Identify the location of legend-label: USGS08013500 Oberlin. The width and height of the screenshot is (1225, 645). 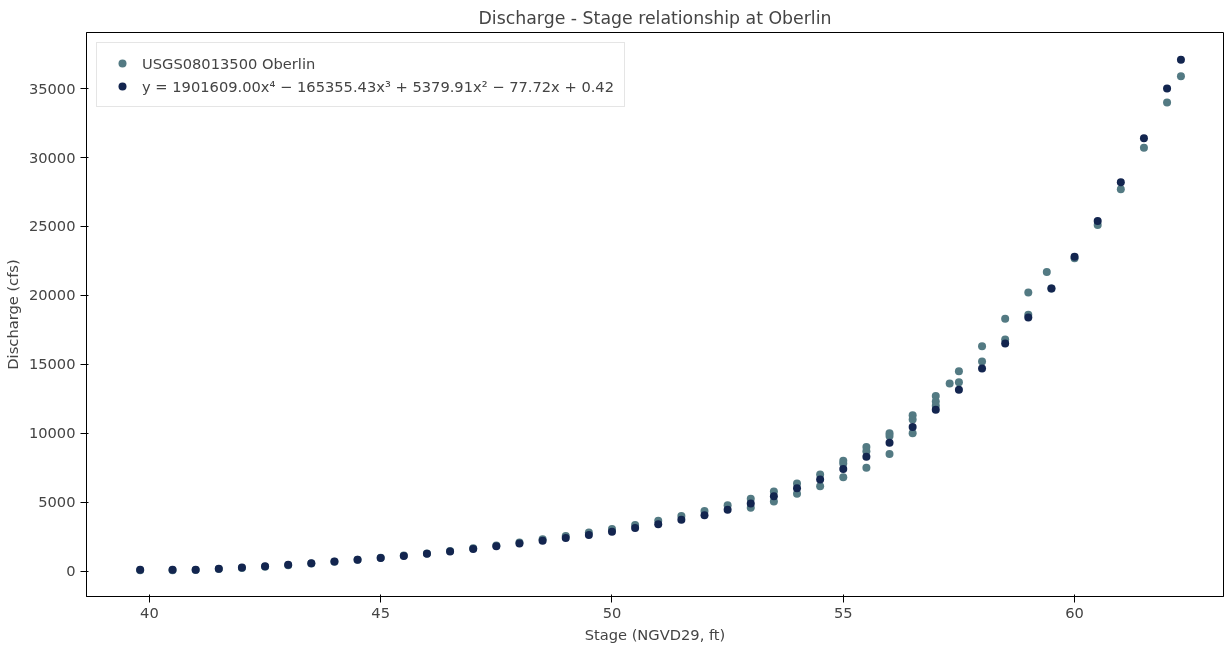
(229, 63).